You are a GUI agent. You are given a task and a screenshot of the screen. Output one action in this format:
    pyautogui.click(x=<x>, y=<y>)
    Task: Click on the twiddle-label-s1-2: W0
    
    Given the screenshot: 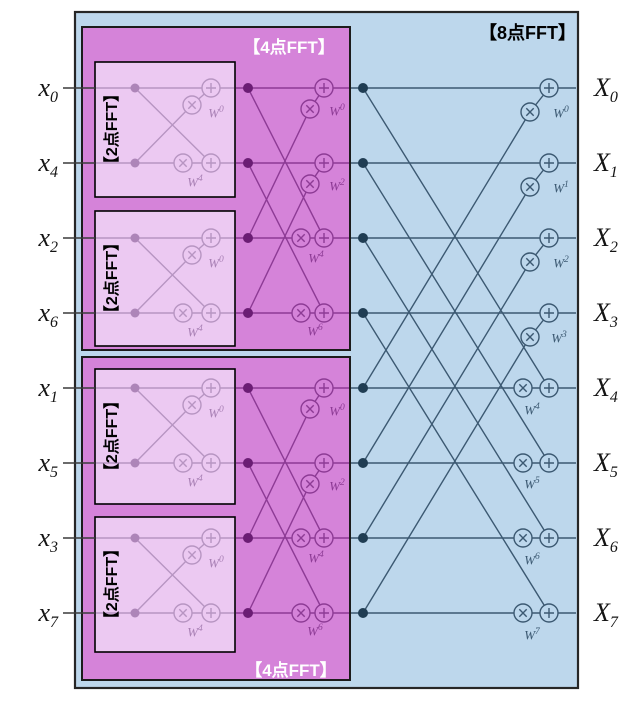 What is the action you would take?
    pyautogui.click(x=216, y=263)
    